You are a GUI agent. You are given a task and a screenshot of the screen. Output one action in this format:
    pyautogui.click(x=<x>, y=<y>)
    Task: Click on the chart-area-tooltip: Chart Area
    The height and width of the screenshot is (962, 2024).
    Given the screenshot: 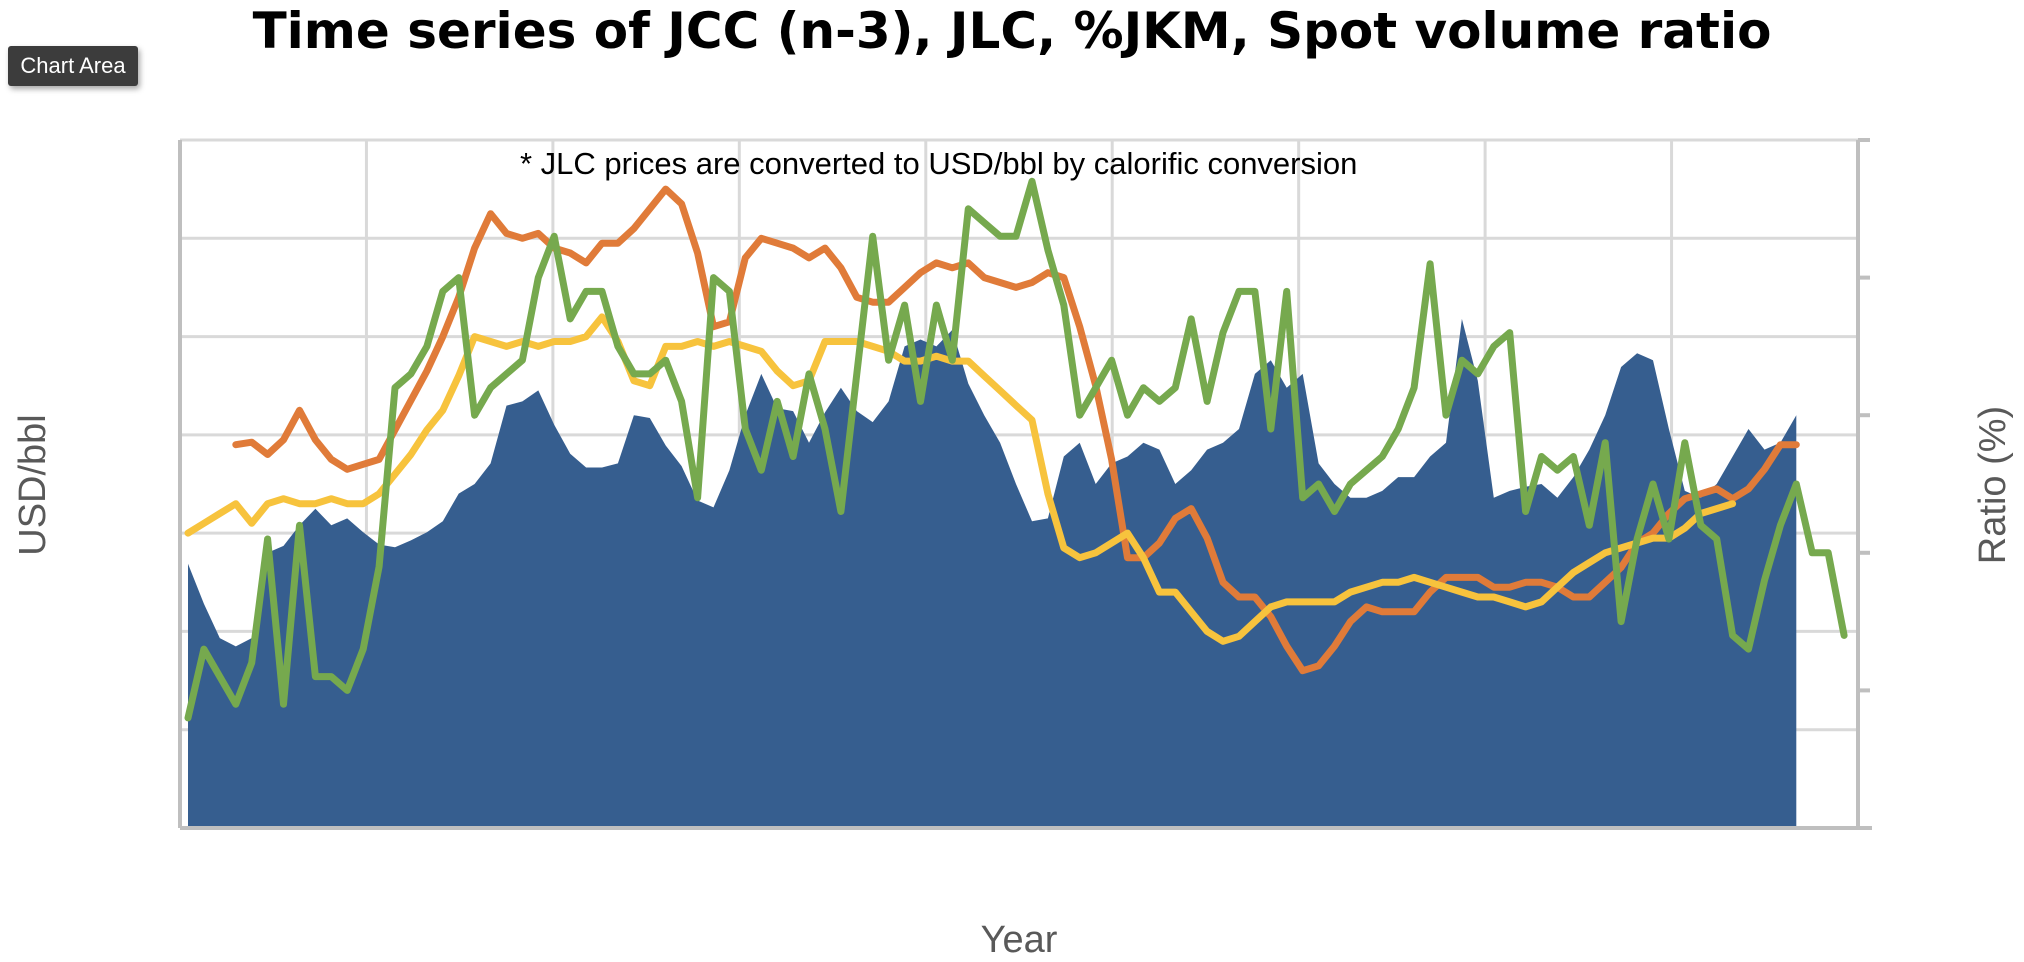 What is the action you would take?
    pyautogui.click(x=73, y=66)
    